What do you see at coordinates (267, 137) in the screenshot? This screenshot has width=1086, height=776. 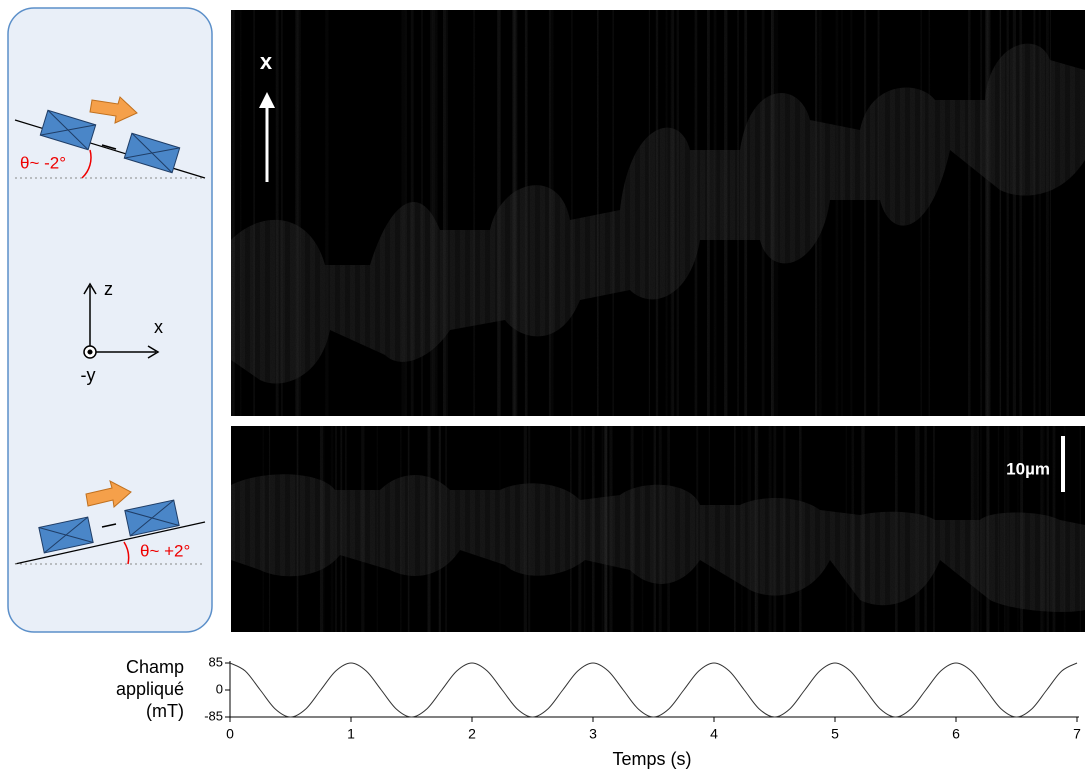 I see `image-arrow` at bounding box center [267, 137].